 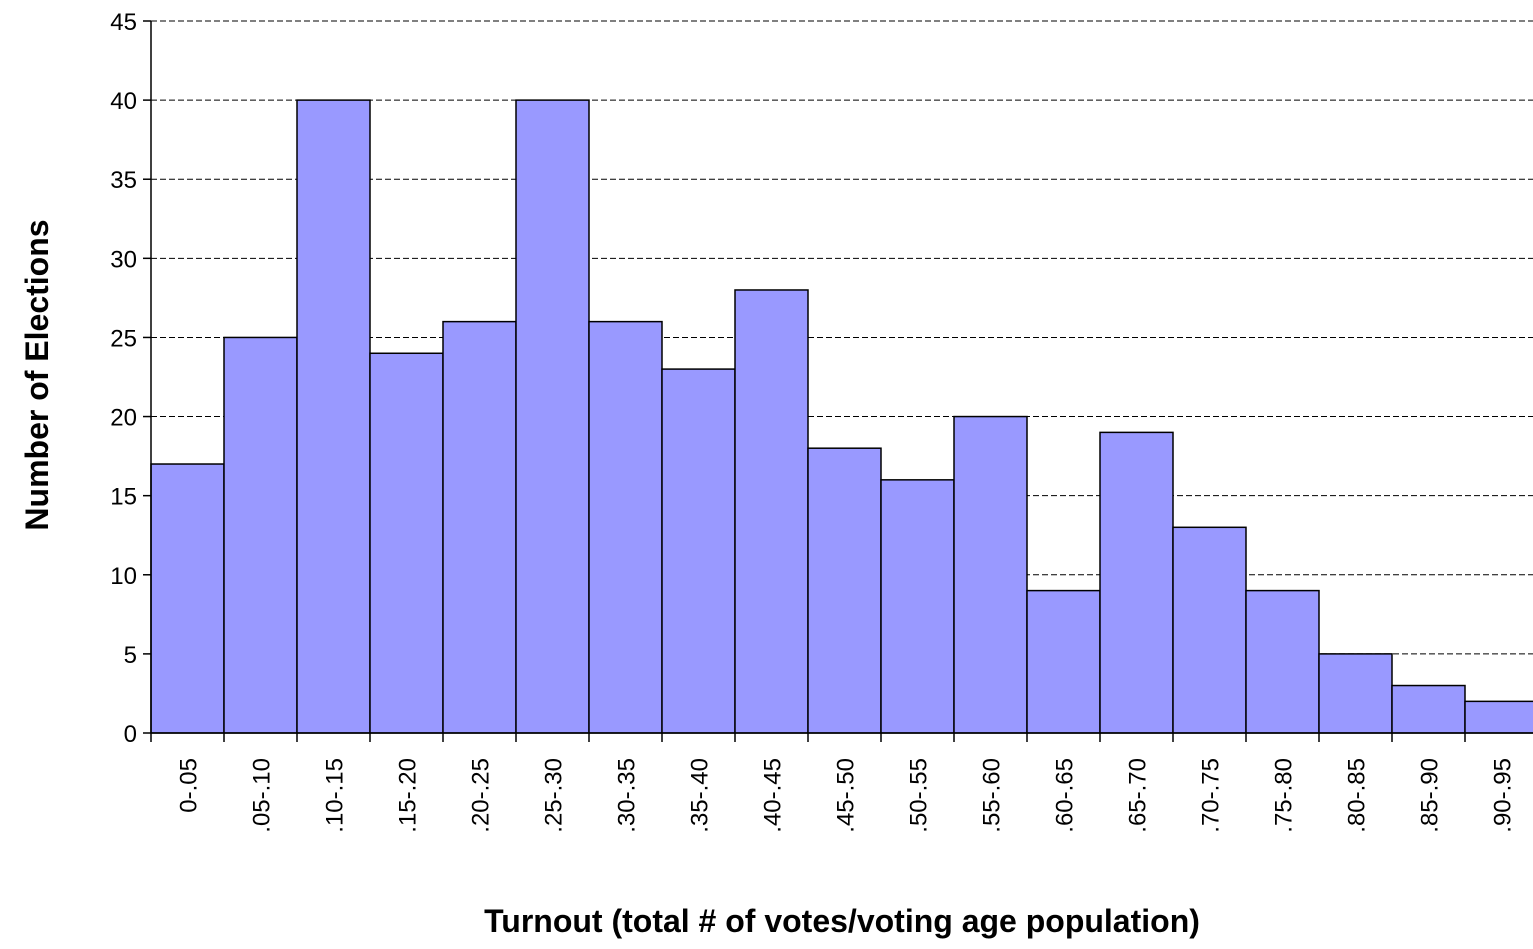 I want to click on y-tick-label-5: 5, so click(x=130, y=655).